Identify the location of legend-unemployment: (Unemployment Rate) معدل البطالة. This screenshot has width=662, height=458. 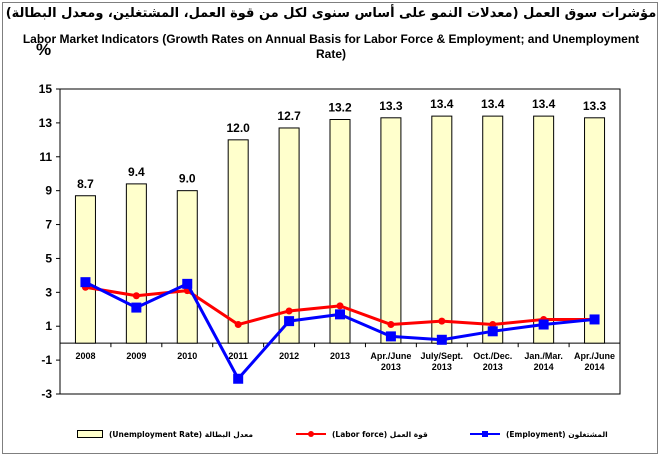
(165, 434).